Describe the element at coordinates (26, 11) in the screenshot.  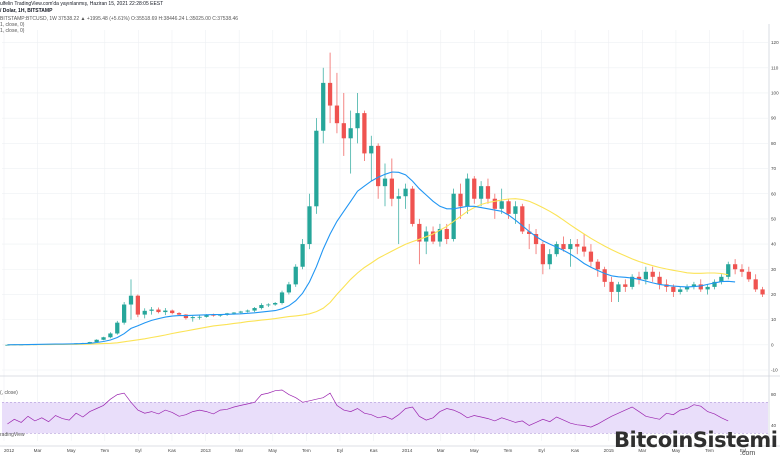
I see `header-symbol-line: / Dolar, 1H, BITSTAMP` at that location.